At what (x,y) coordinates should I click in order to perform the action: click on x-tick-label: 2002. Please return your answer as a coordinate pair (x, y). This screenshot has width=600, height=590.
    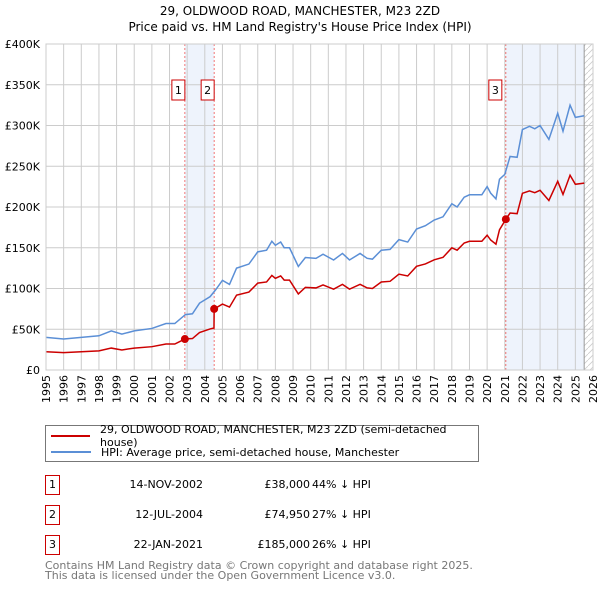
    Looking at the image, I should click on (170, 389).